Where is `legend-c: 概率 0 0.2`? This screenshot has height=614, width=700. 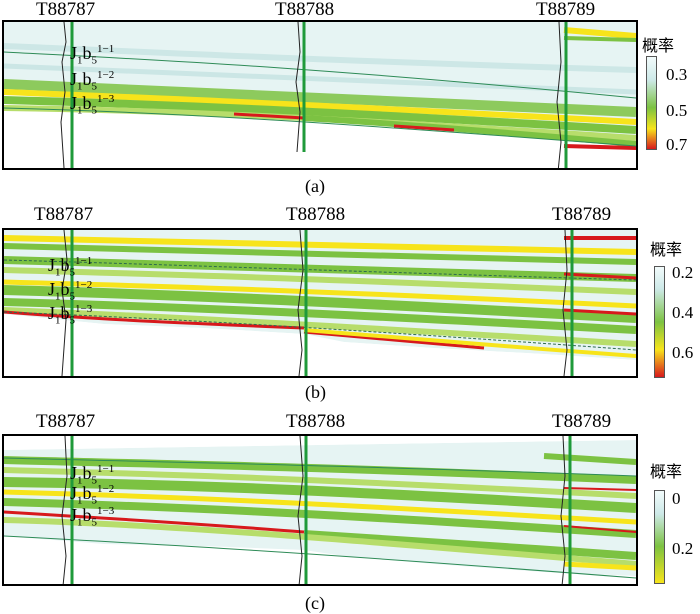 legend-c: 概率 0 0.2 is located at coordinates (671, 522).